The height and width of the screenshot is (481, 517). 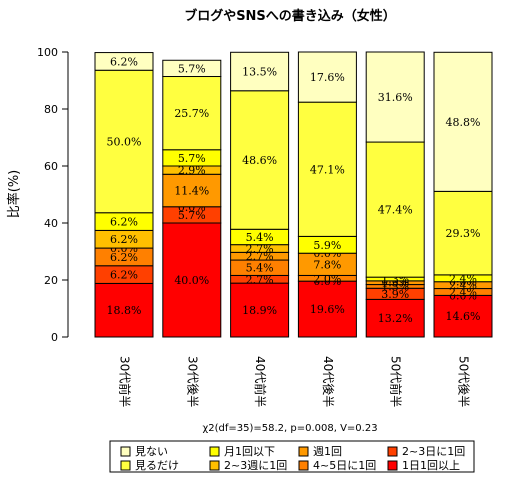 What do you see at coordinates (192, 381) in the screenshot?
I see `category-label: 30代後半` at bounding box center [192, 381].